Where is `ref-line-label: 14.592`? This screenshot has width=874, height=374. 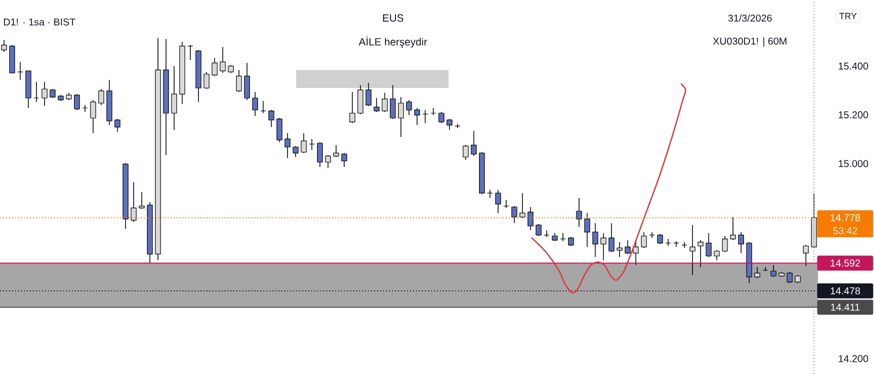
ref-line-label: 14.592 is located at coordinates (845, 263).